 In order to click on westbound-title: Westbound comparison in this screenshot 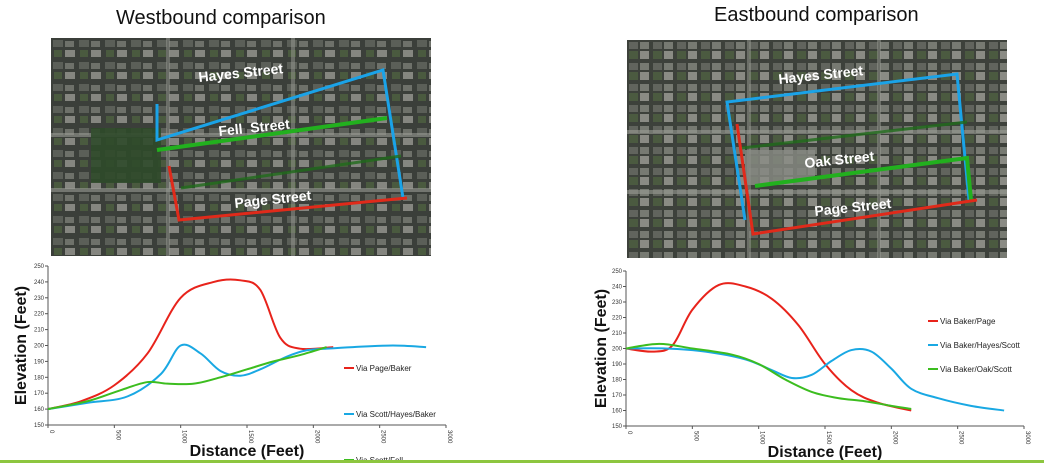, I will do `click(221, 18)`.